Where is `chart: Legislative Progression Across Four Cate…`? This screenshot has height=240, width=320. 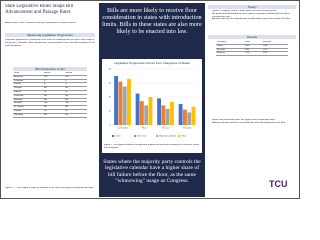
chart: Legislative Progression Across Four Cate… is located at coordinates (153, 99).